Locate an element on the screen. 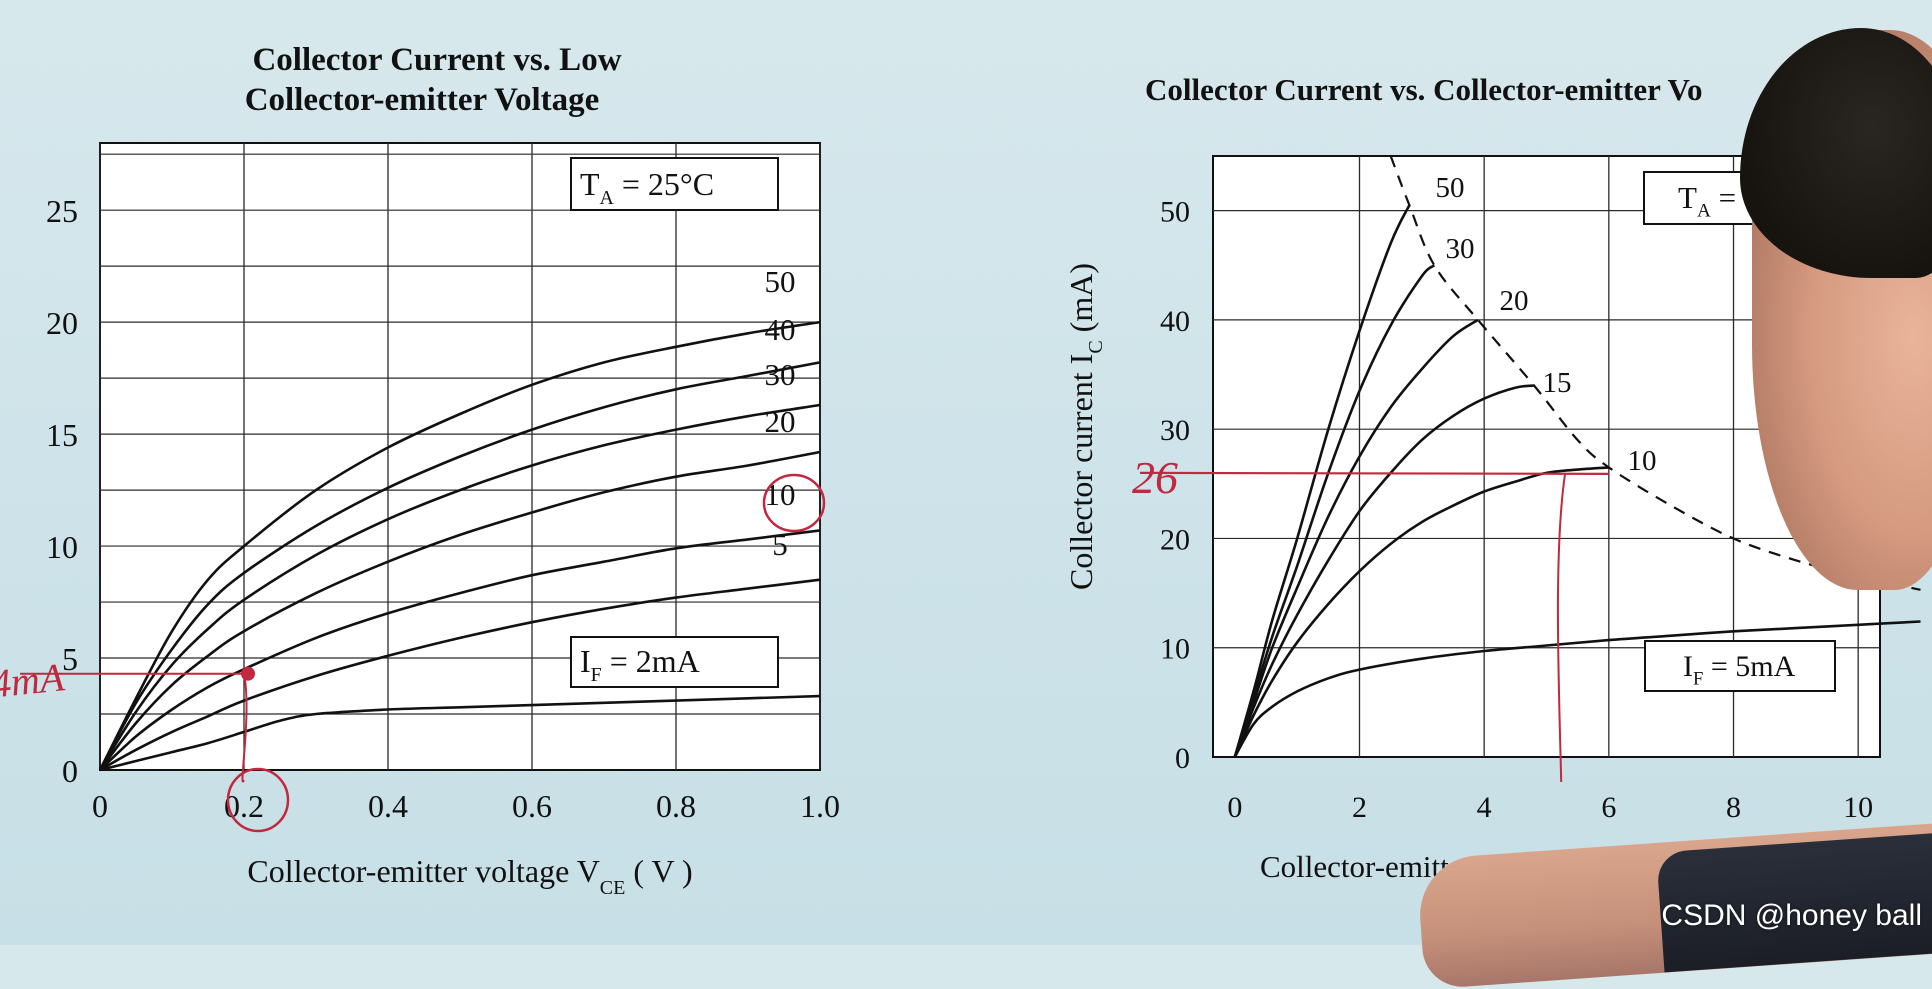  annotation-if: IF = 5mA is located at coordinates (1739, 669).